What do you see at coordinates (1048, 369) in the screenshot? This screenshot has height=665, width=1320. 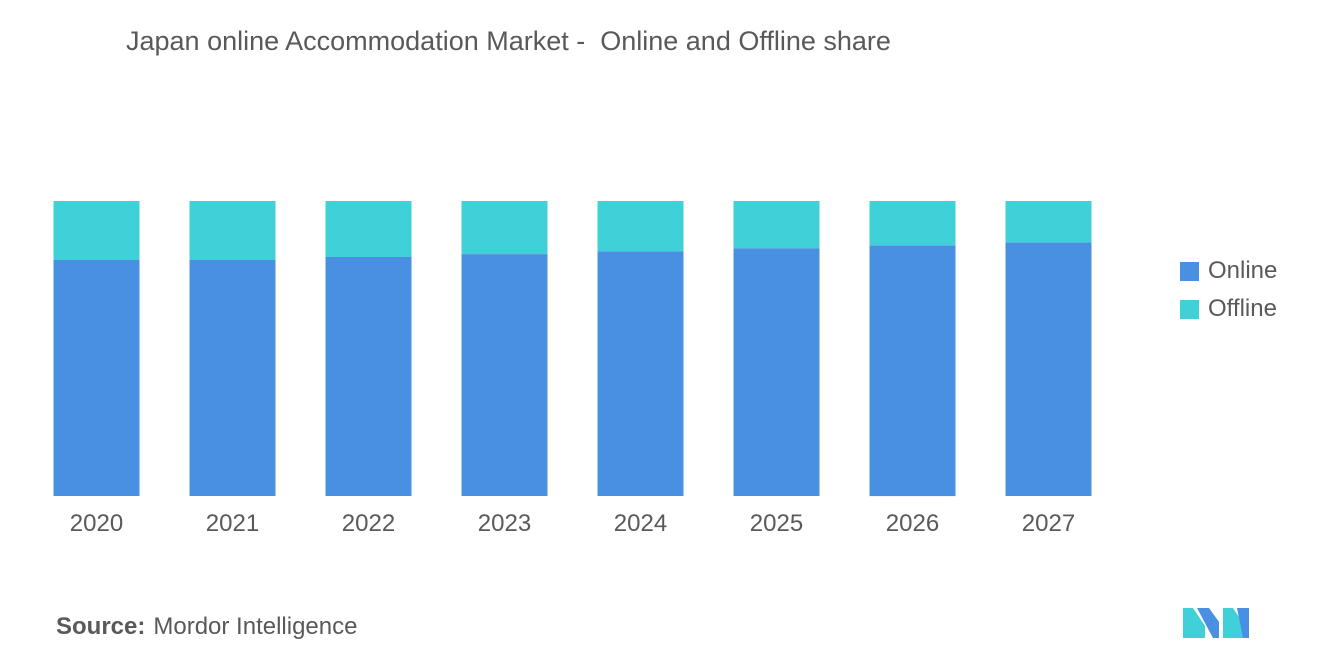 I see `bar-online-2027` at bounding box center [1048, 369].